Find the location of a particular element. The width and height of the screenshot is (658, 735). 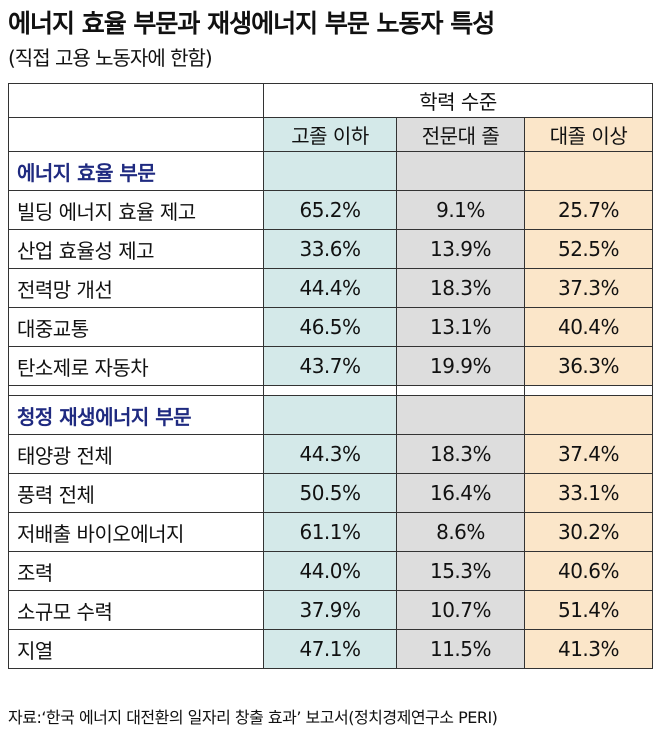

row-label: 탄소제로 자동차 is located at coordinates (136, 366).